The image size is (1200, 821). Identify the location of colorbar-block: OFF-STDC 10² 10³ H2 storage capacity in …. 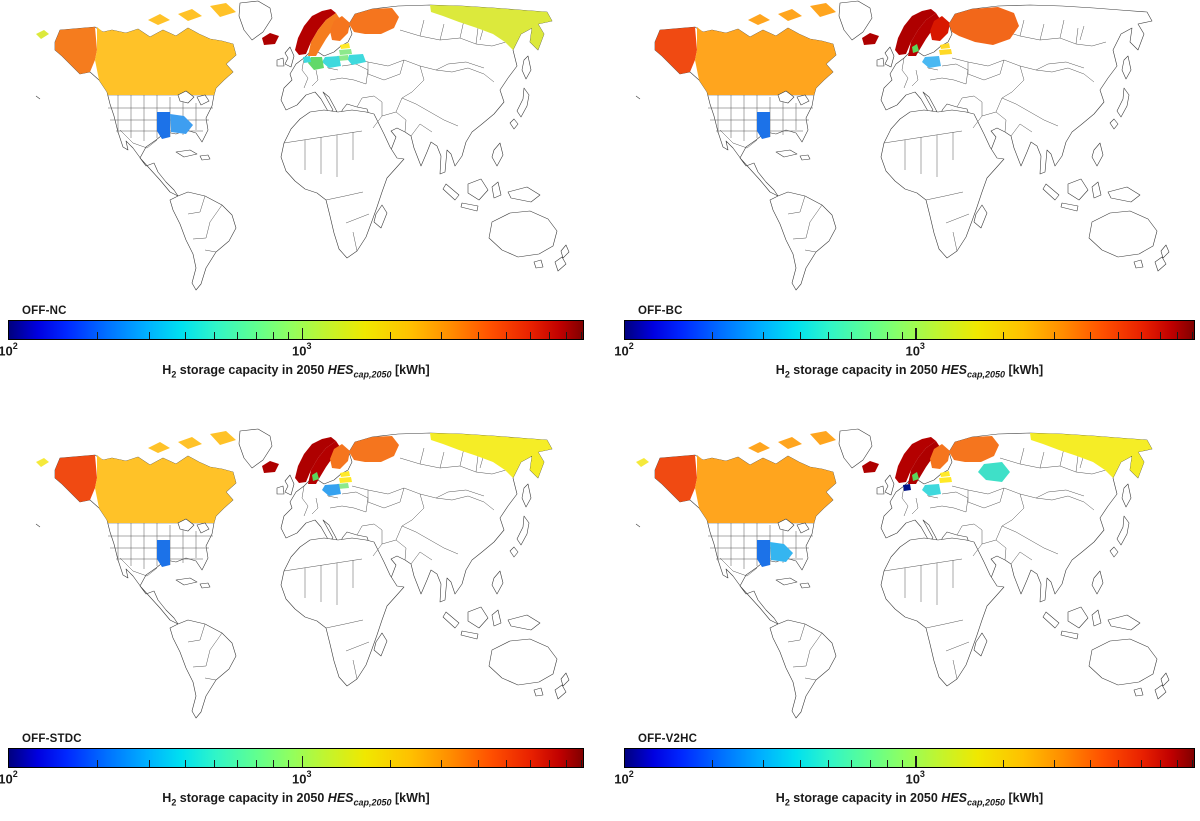
(292, 770).